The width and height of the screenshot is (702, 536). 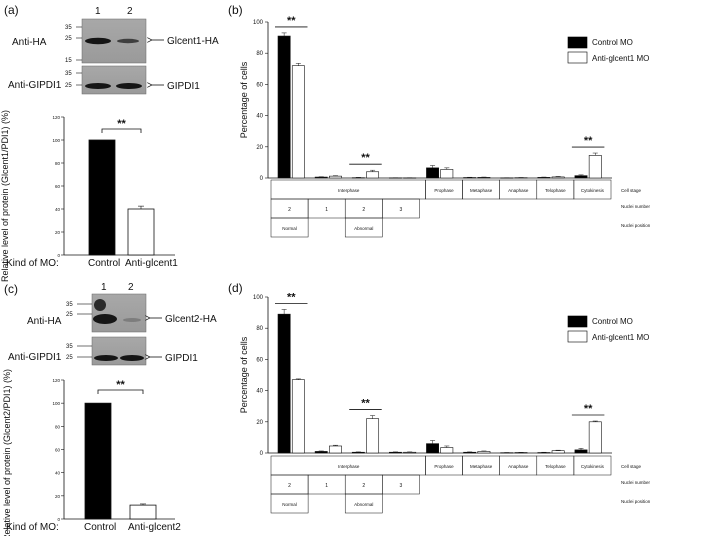 I want to click on bar-d-s0-c8, so click(x=581, y=451).